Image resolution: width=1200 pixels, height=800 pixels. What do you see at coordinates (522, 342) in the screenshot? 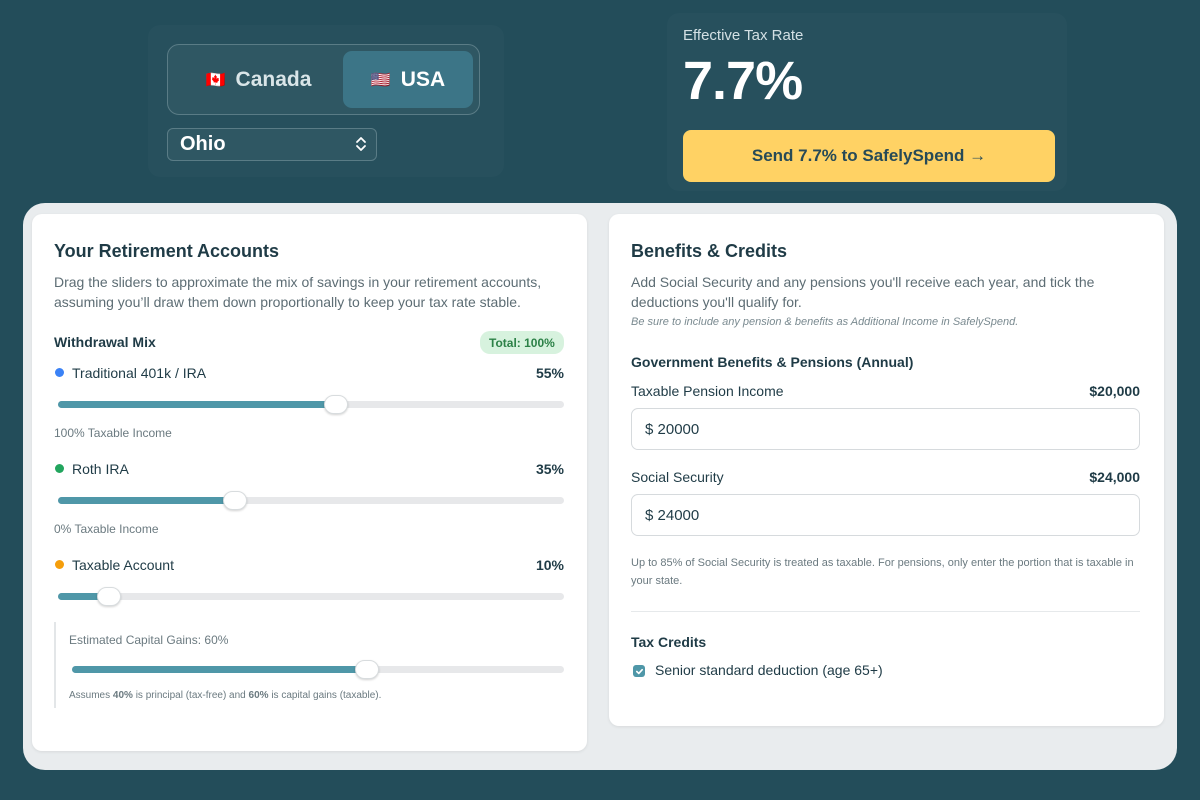
I see `total-badge: Total: 100%` at bounding box center [522, 342].